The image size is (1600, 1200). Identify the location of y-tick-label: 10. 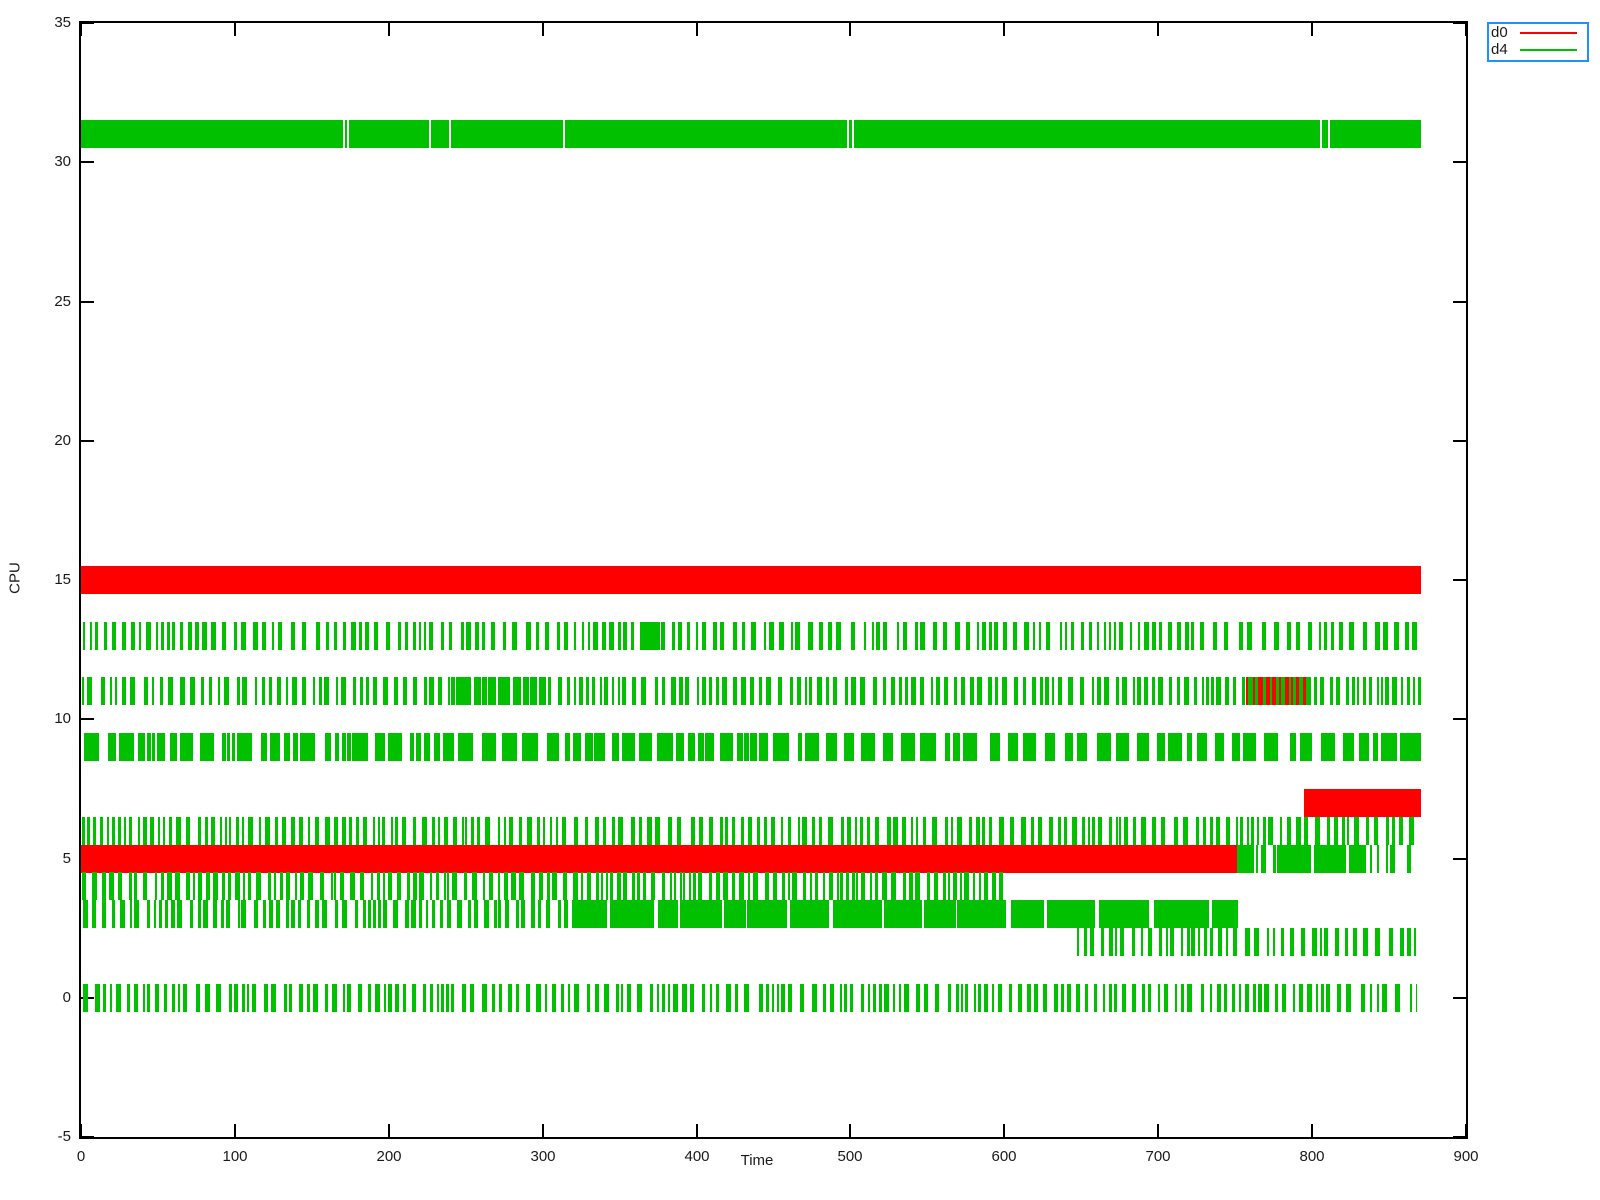
(62, 718).